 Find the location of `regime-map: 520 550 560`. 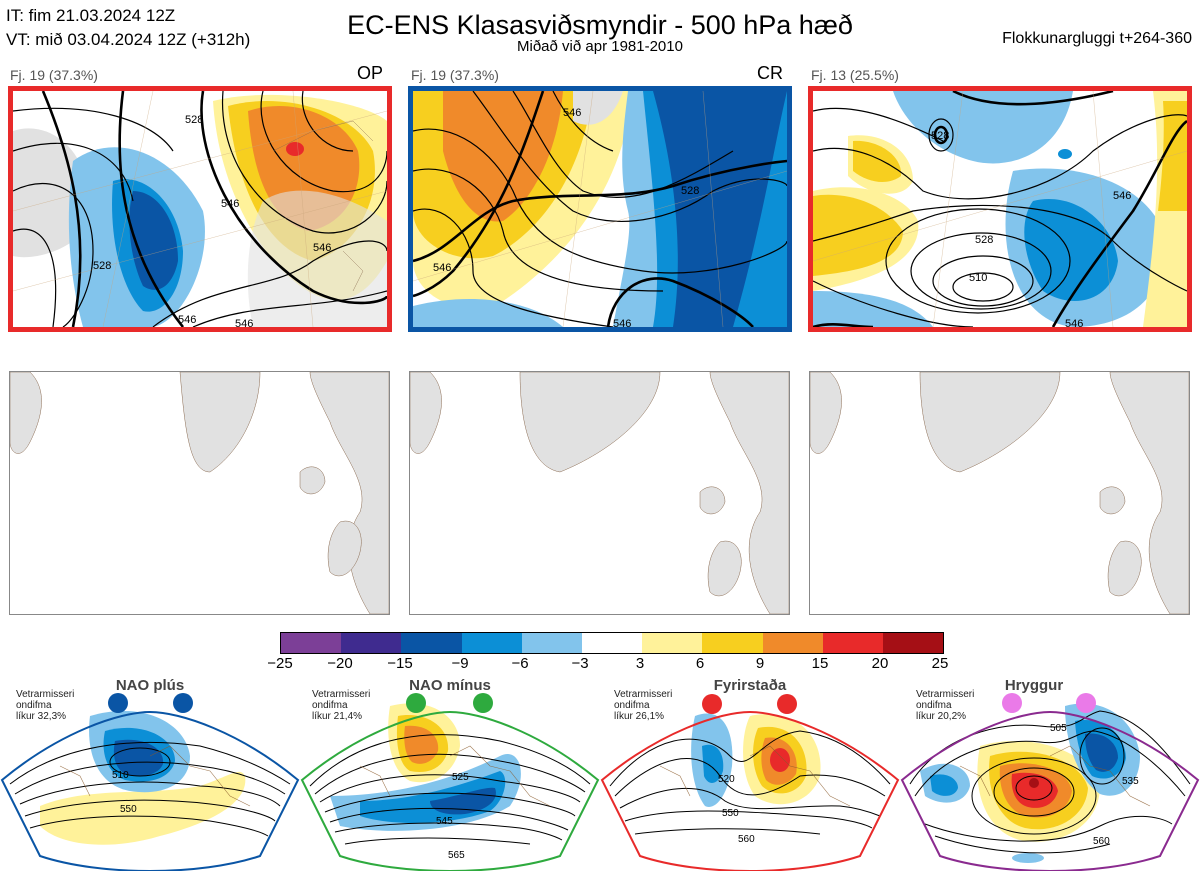

regime-map: 520 550 560 is located at coordinates (750, 782).